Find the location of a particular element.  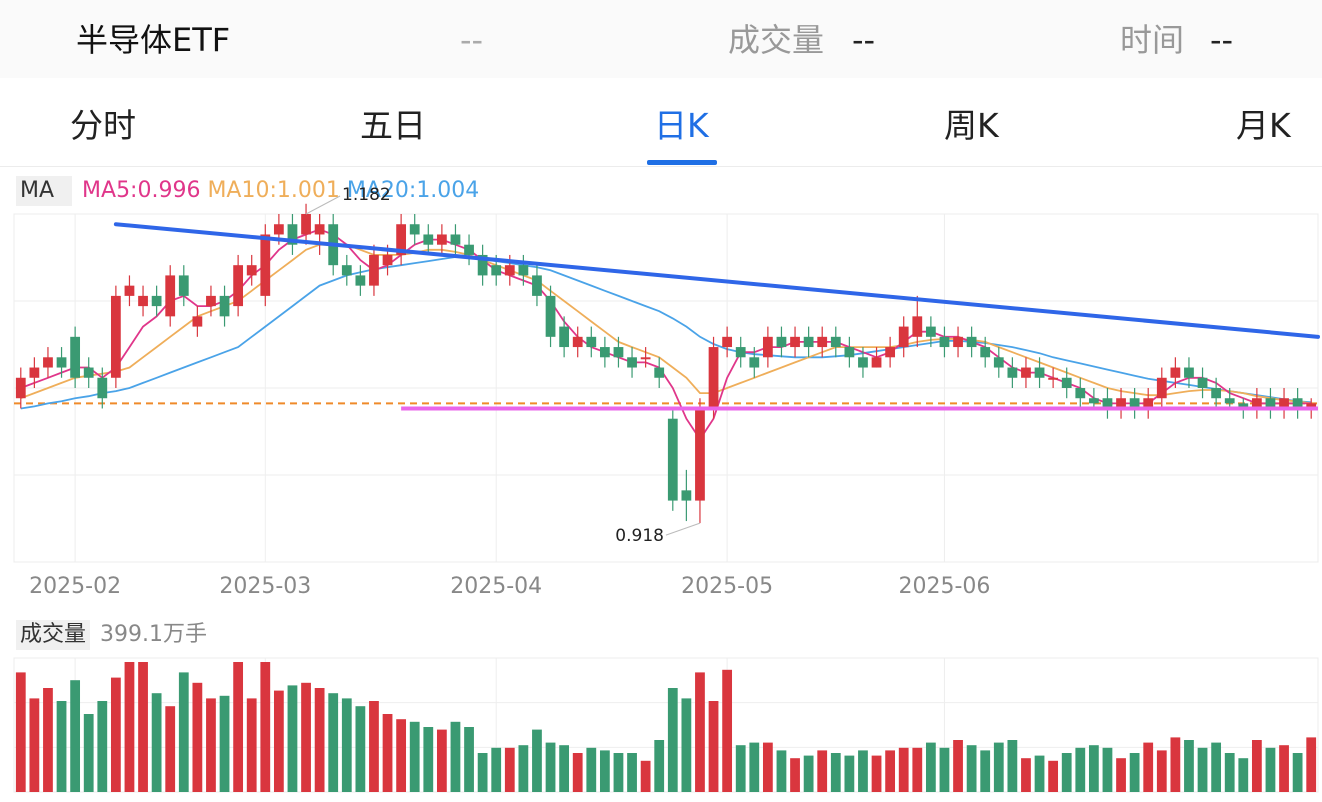

ma20-value: MA20:1.004 is located at coordinates (413, 190).